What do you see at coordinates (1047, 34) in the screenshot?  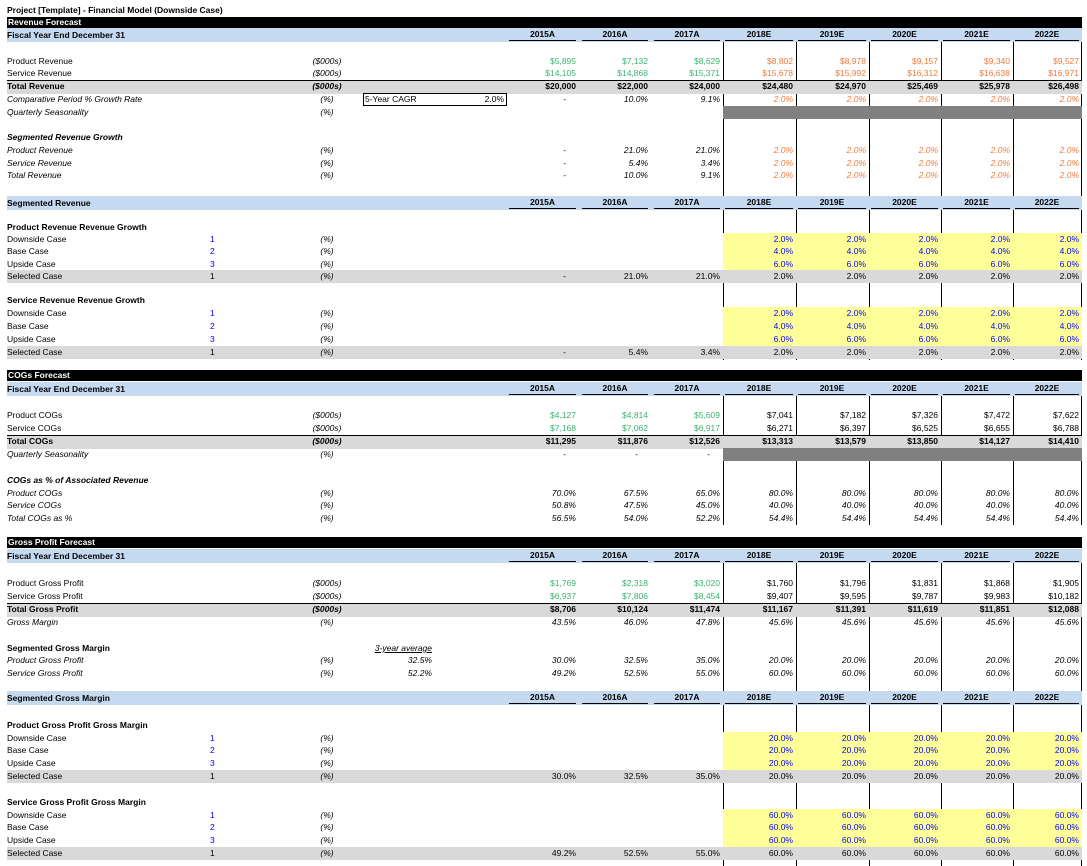 I see `year-header-2022E: 2022E` at bounding box center [1047, 34].